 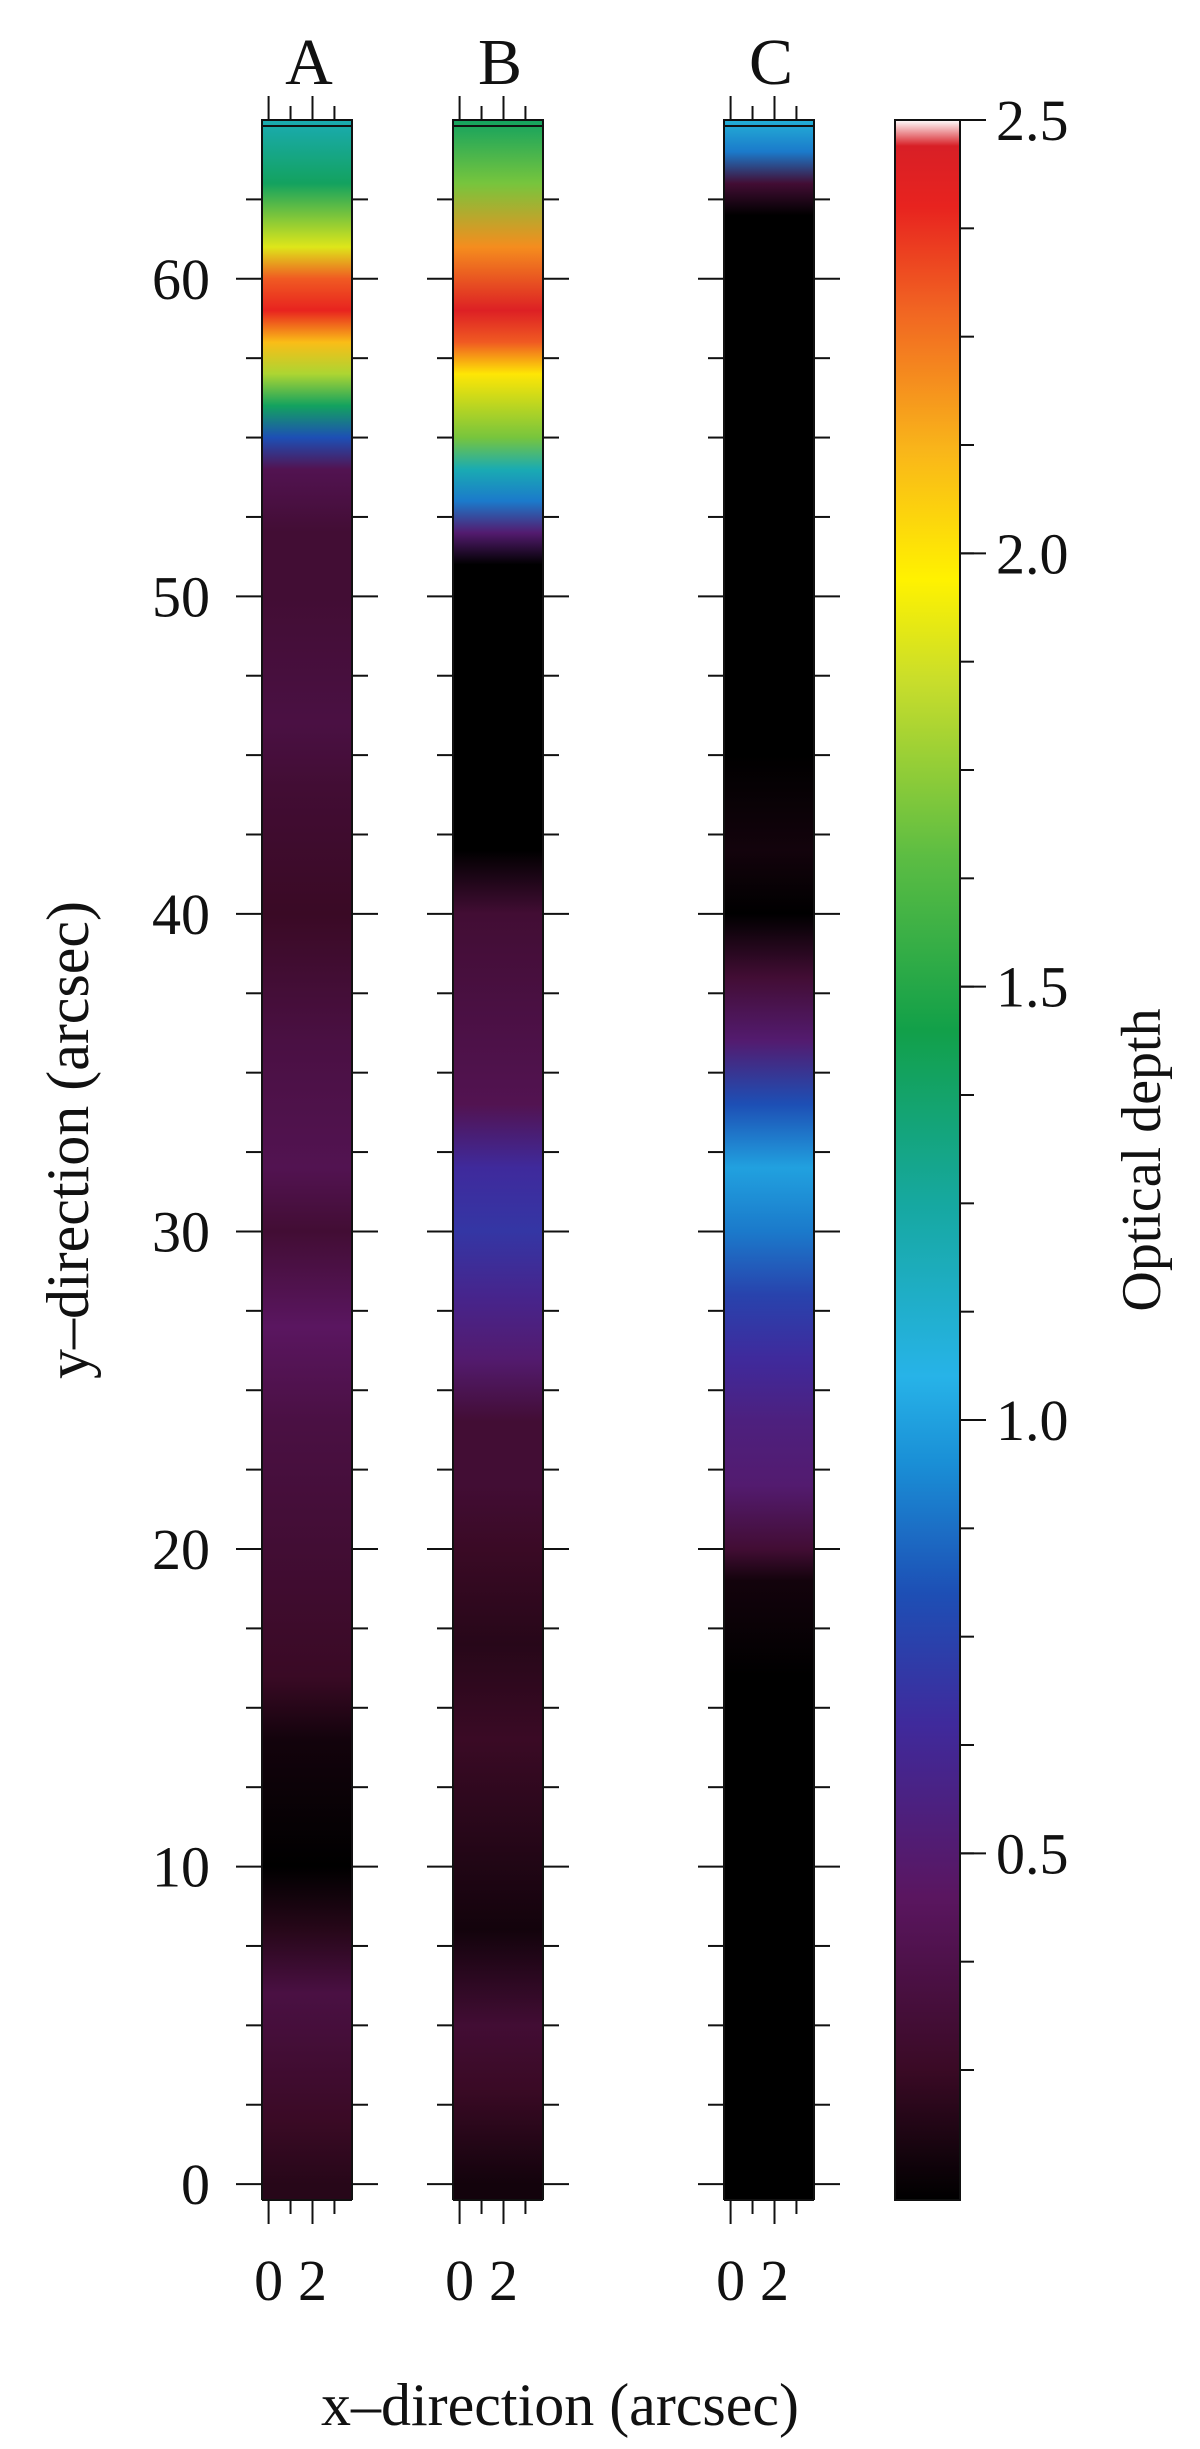 What do you see at coordinates (769, 1160) in the screenshot?
I see `panel-c-image` at bounding box center [769, 1160].